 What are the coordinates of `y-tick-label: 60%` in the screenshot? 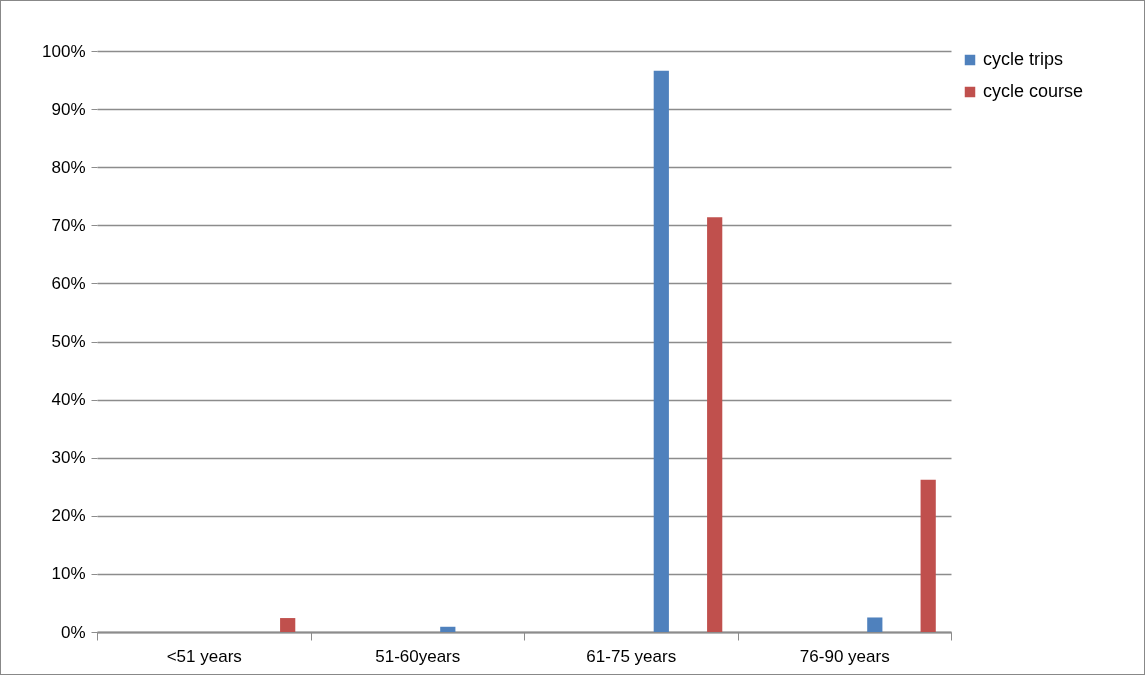 It's located at (68, 283).